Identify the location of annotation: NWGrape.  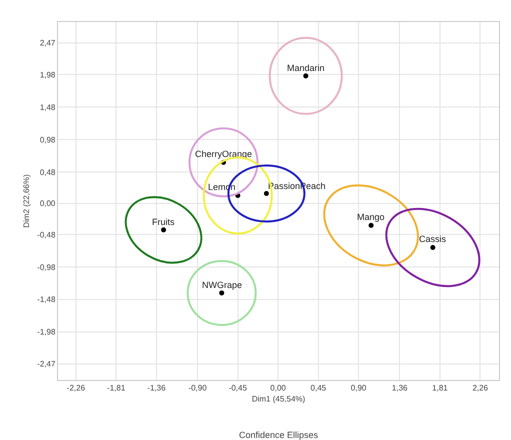
(222, 285).